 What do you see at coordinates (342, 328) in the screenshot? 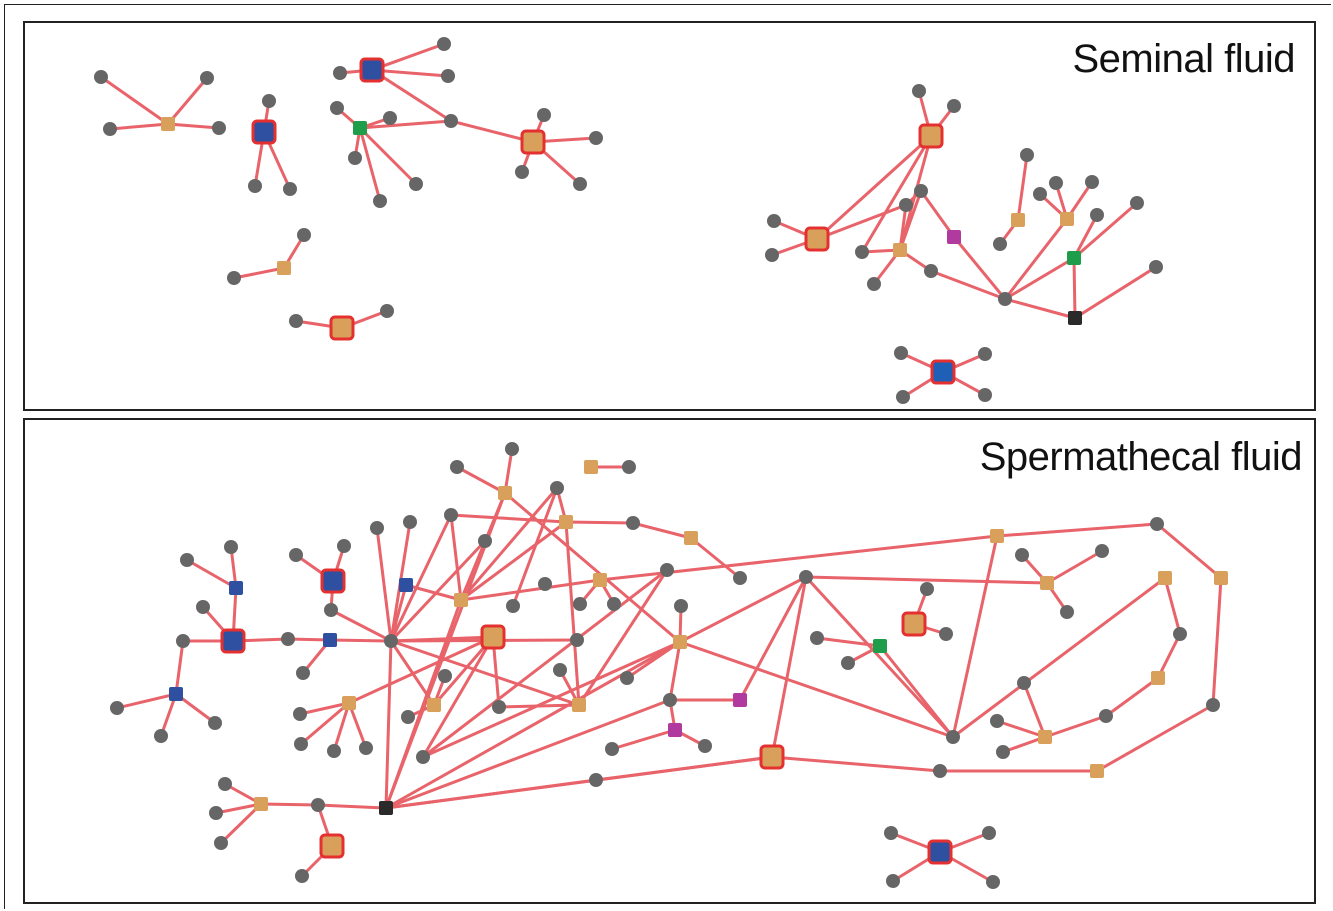
I see `seminal-highlighted-tan-node` at bounding box center [342, 328].